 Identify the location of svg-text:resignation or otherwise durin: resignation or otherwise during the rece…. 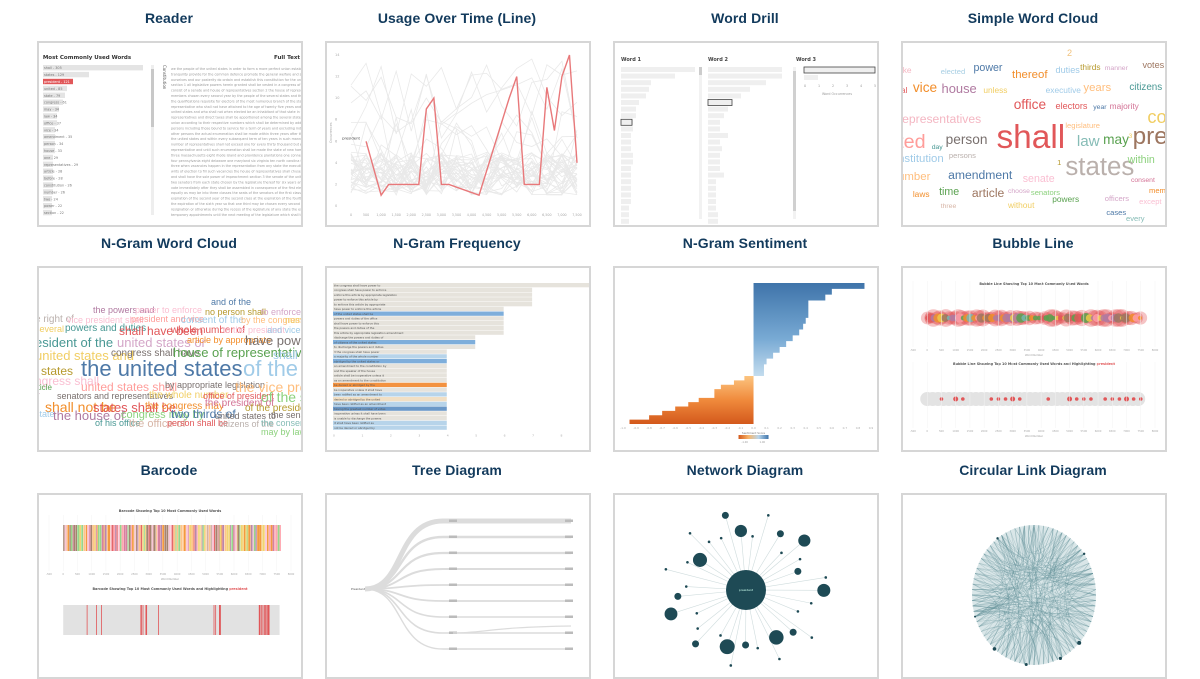
(236, 209).